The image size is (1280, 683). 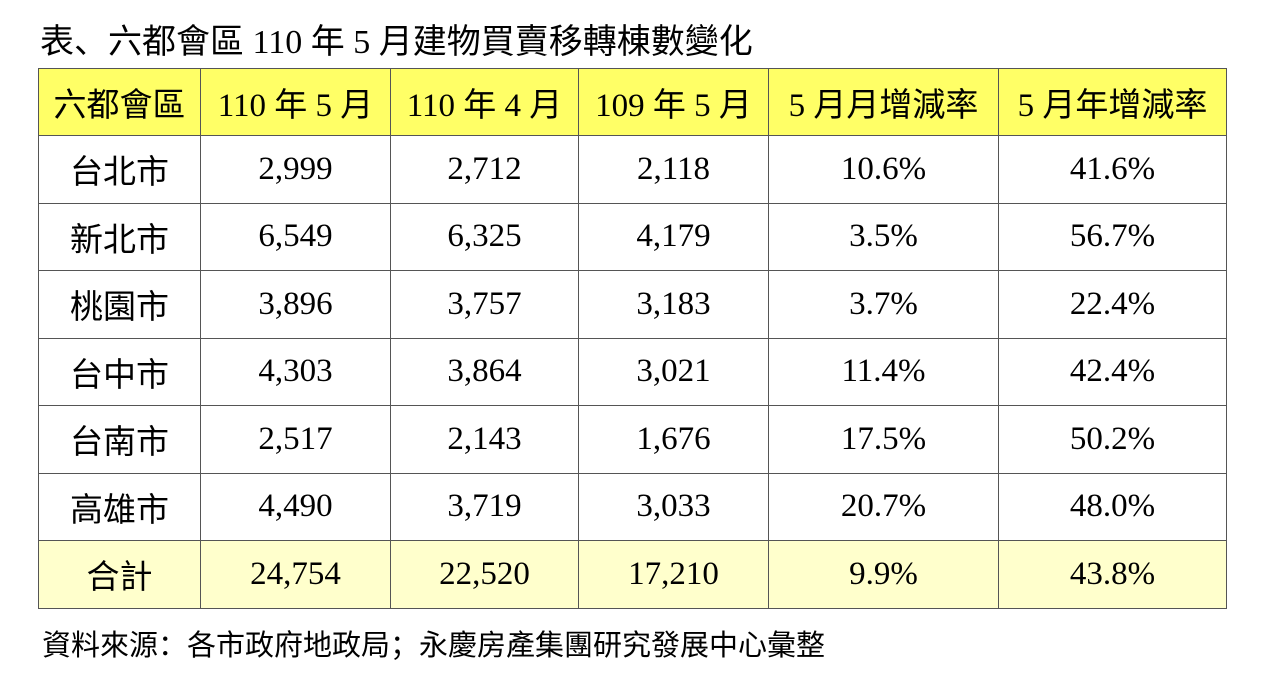 I want to click on cell: 台南市, so click(x=119, y=439).